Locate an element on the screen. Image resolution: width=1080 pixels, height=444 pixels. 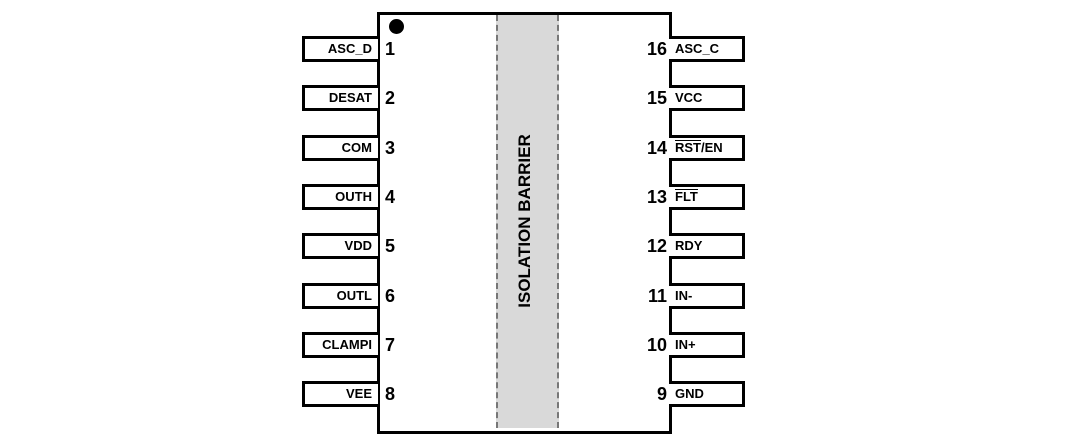
pin-name: DESAT is located at coordinates (350, 98).